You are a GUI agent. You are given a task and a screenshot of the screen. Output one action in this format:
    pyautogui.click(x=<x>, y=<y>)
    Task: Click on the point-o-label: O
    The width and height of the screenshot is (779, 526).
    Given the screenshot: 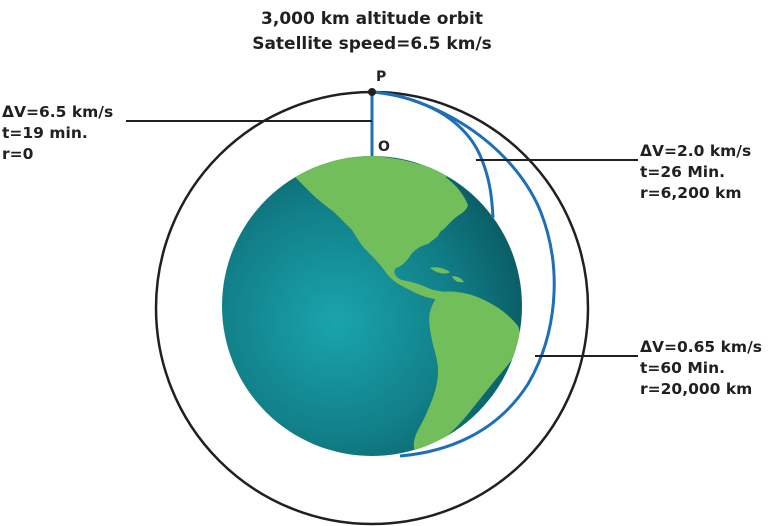 What is the action you would take?
    pyautogui.click(x=384, y=147)
    